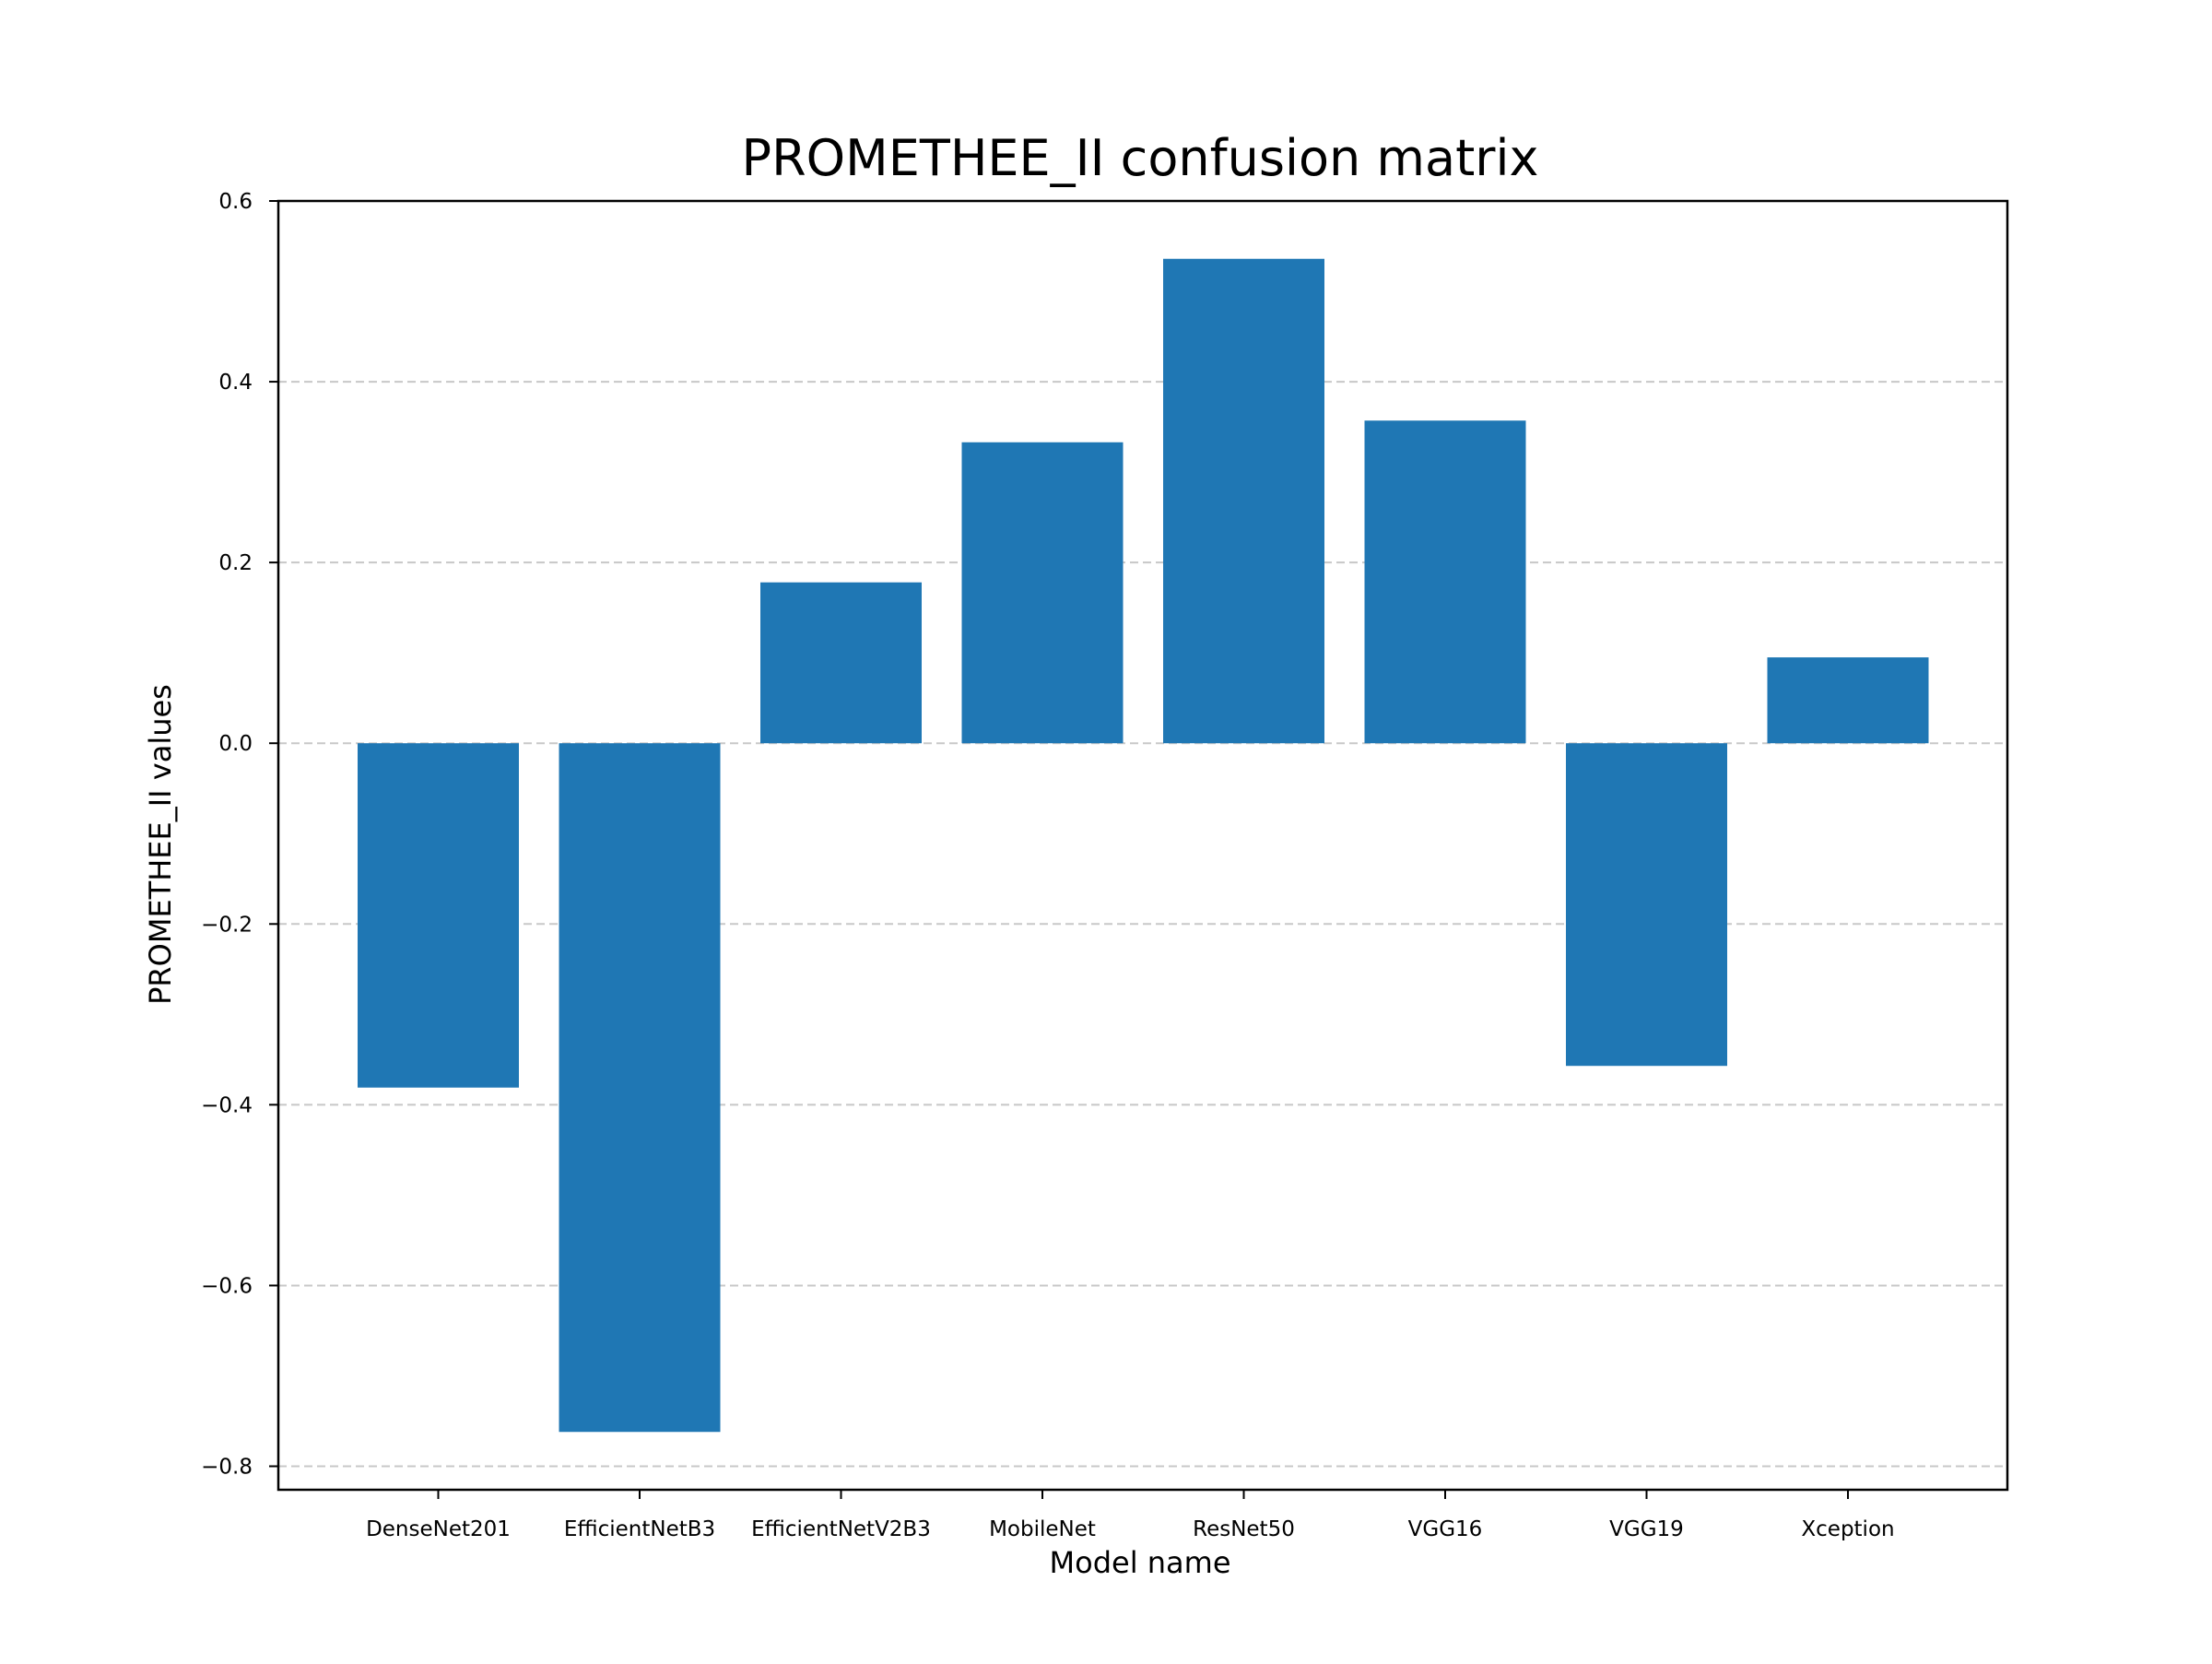  What do you see at coordinates (239, 835) in the screenshot?
I see `y-ticks: 0.6 0.4 0.2 0.0 −0.2 −0.4 −0.6 −0.8` at bounding box center [239, 835].